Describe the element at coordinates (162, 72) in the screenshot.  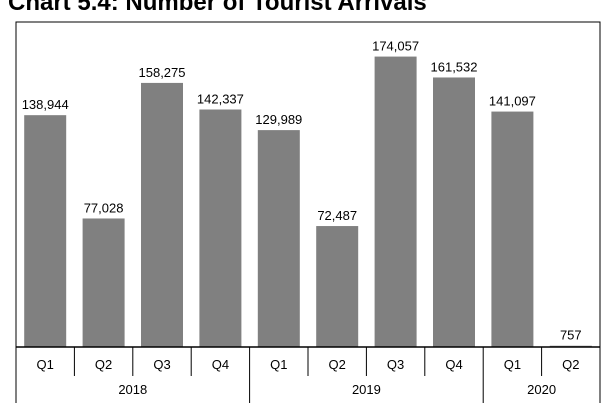
I see `data-label: 158,275` at that location.